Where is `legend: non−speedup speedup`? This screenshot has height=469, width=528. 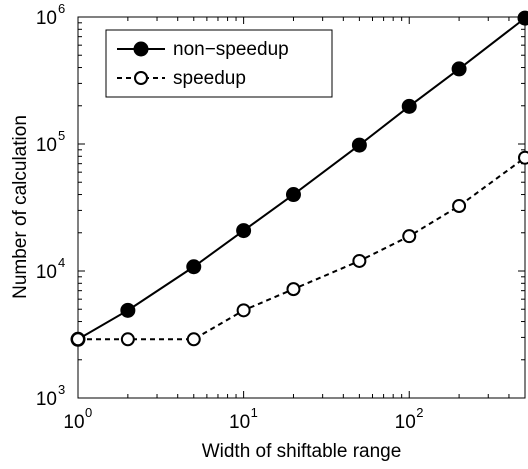 legend: non−speedup speedup is located at coordinates (219, 63).